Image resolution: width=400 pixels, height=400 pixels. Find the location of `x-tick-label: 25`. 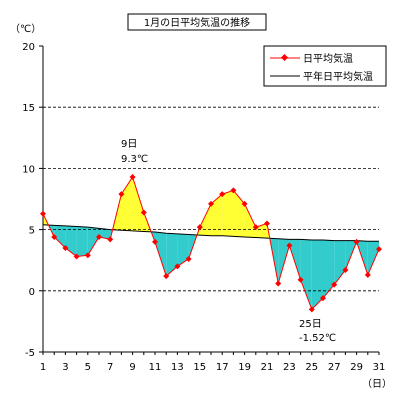

x-tick-label: 25 is located at coordinates (311, 367).